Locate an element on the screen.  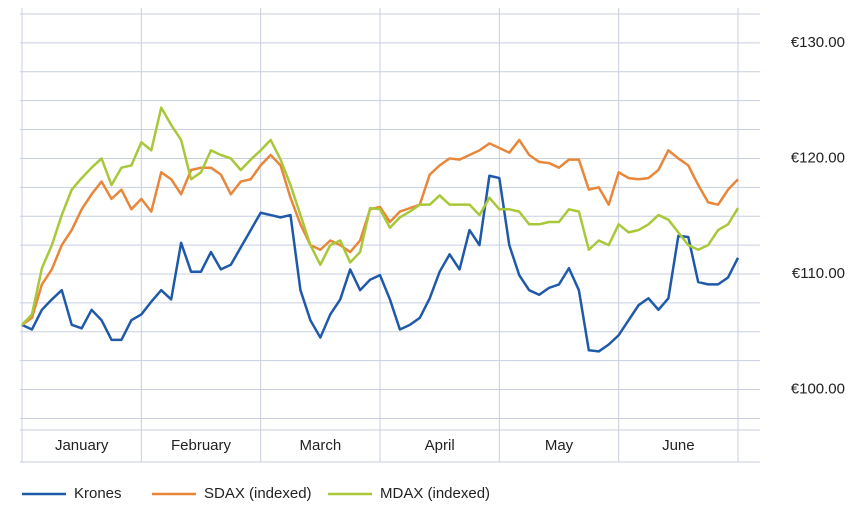
x-tick-label: March is located at coordinates (320, 445).